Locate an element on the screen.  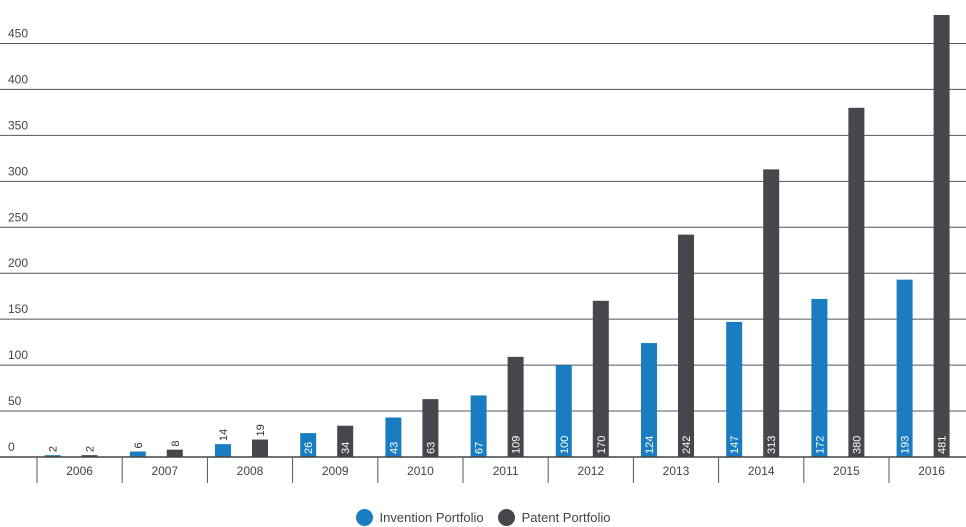
bar-patent-2006 is located at coordinates (89, 456).